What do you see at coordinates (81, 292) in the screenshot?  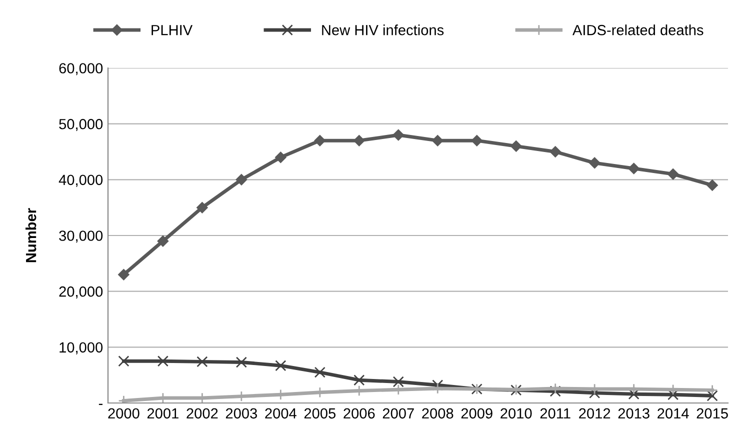 I see `y-tick-label: 20,000` at bounding box center [81, 292].